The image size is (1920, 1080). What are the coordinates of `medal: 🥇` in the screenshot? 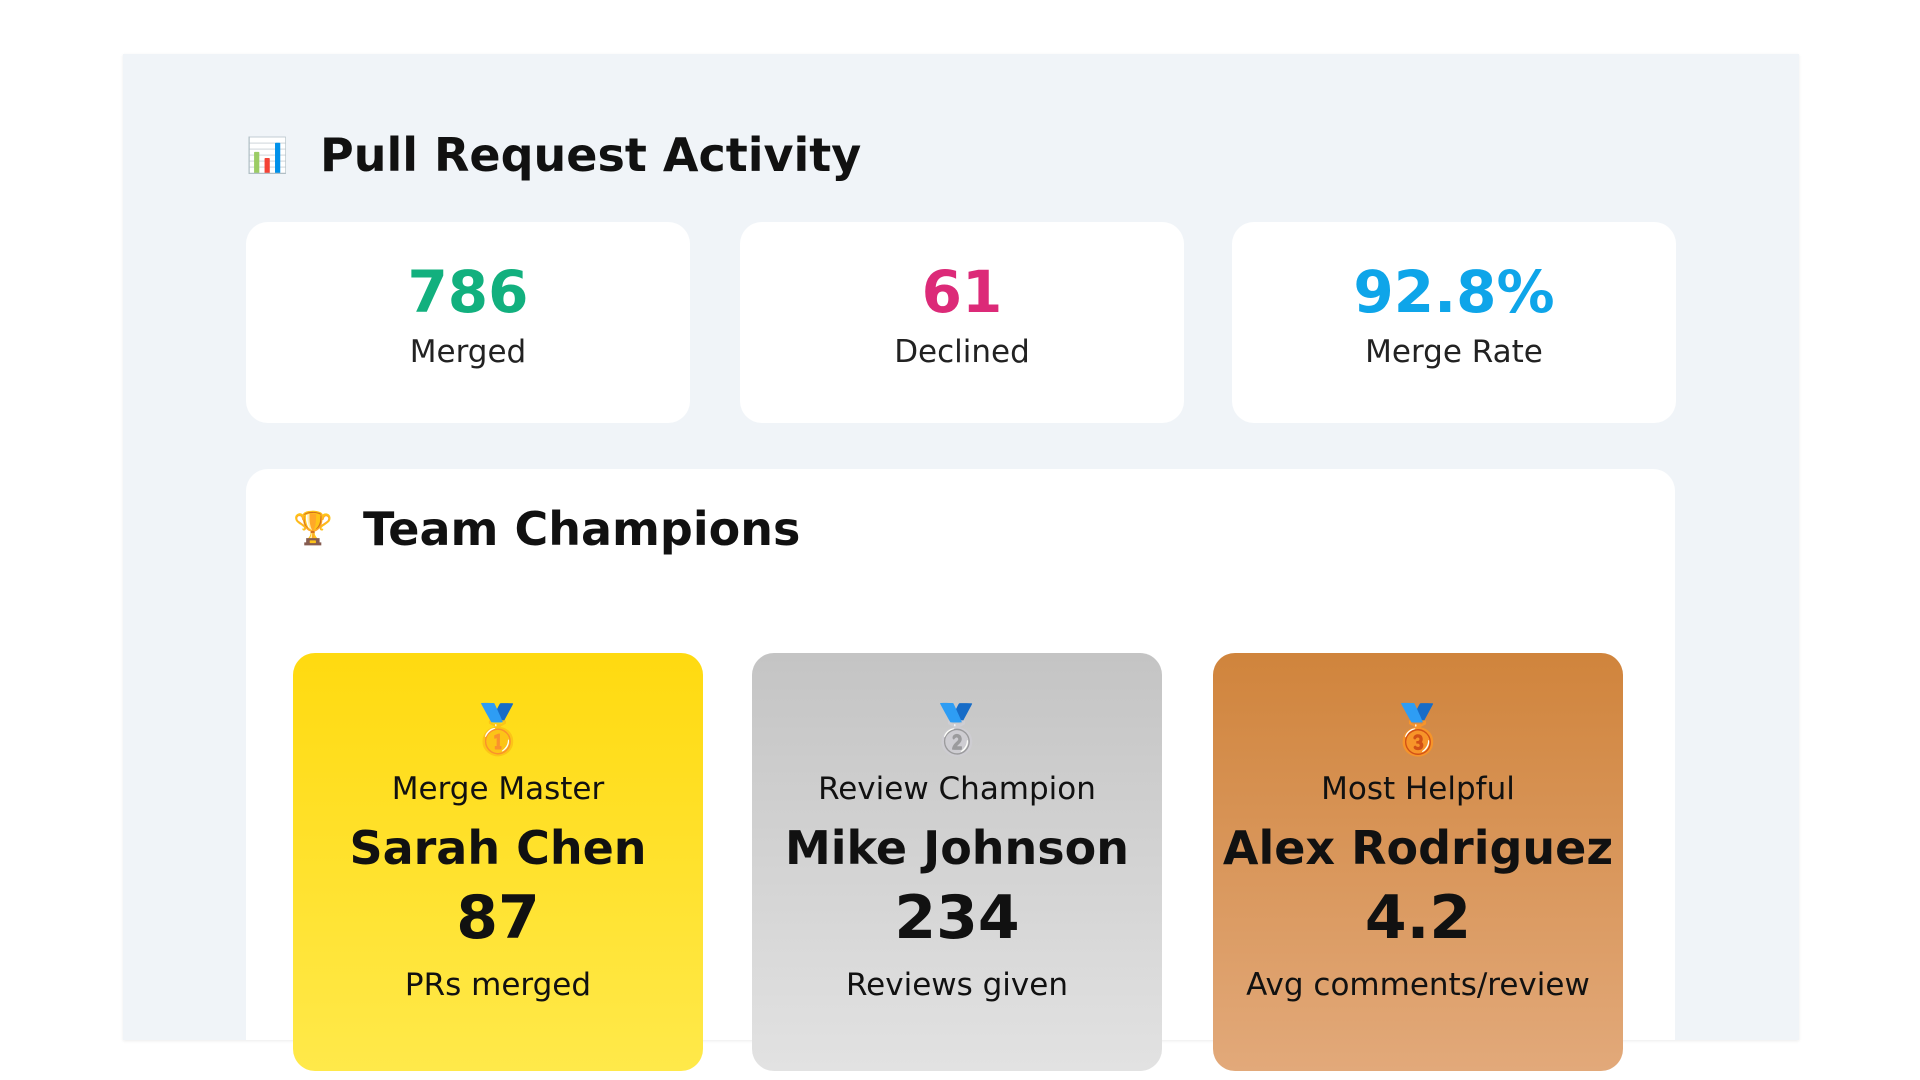 It's located at (498, 730).